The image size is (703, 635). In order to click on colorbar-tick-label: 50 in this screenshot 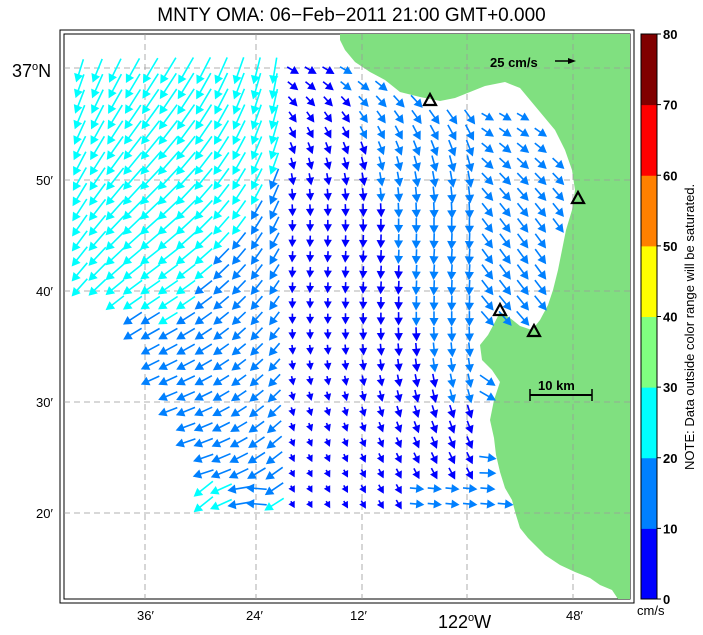, I will do `click(670, 246)`.